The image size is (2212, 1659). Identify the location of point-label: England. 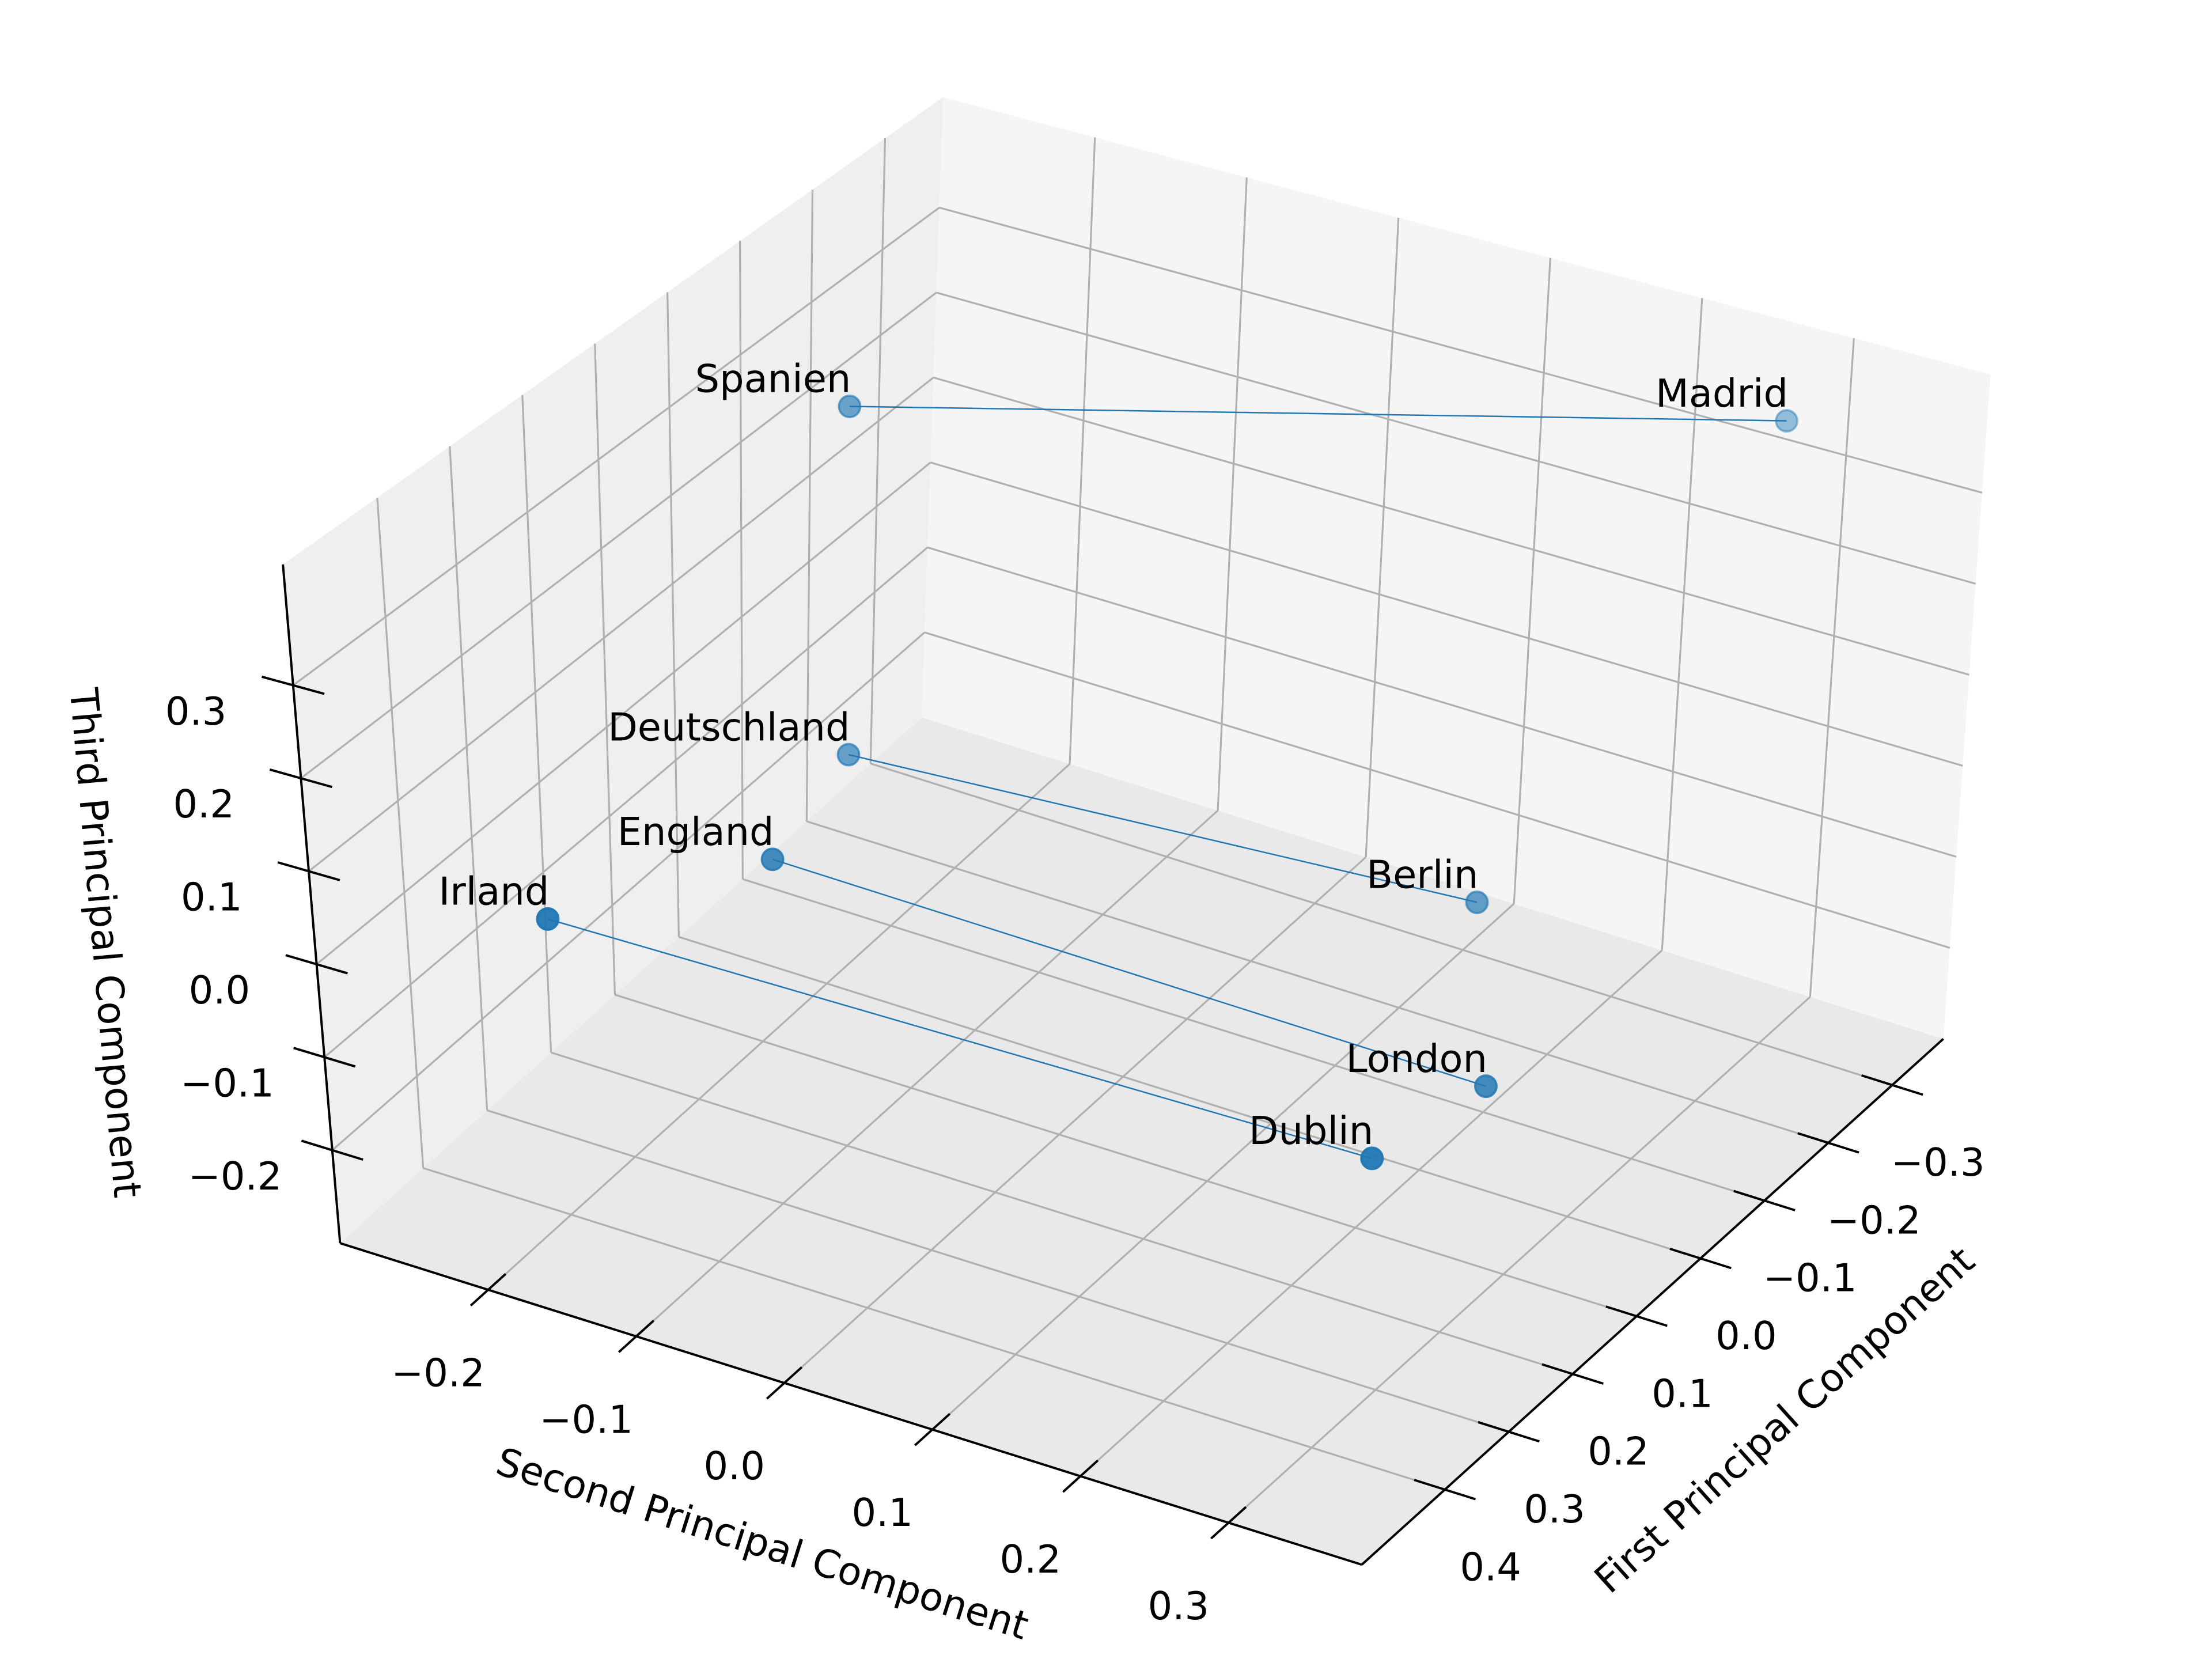
(696, 831).